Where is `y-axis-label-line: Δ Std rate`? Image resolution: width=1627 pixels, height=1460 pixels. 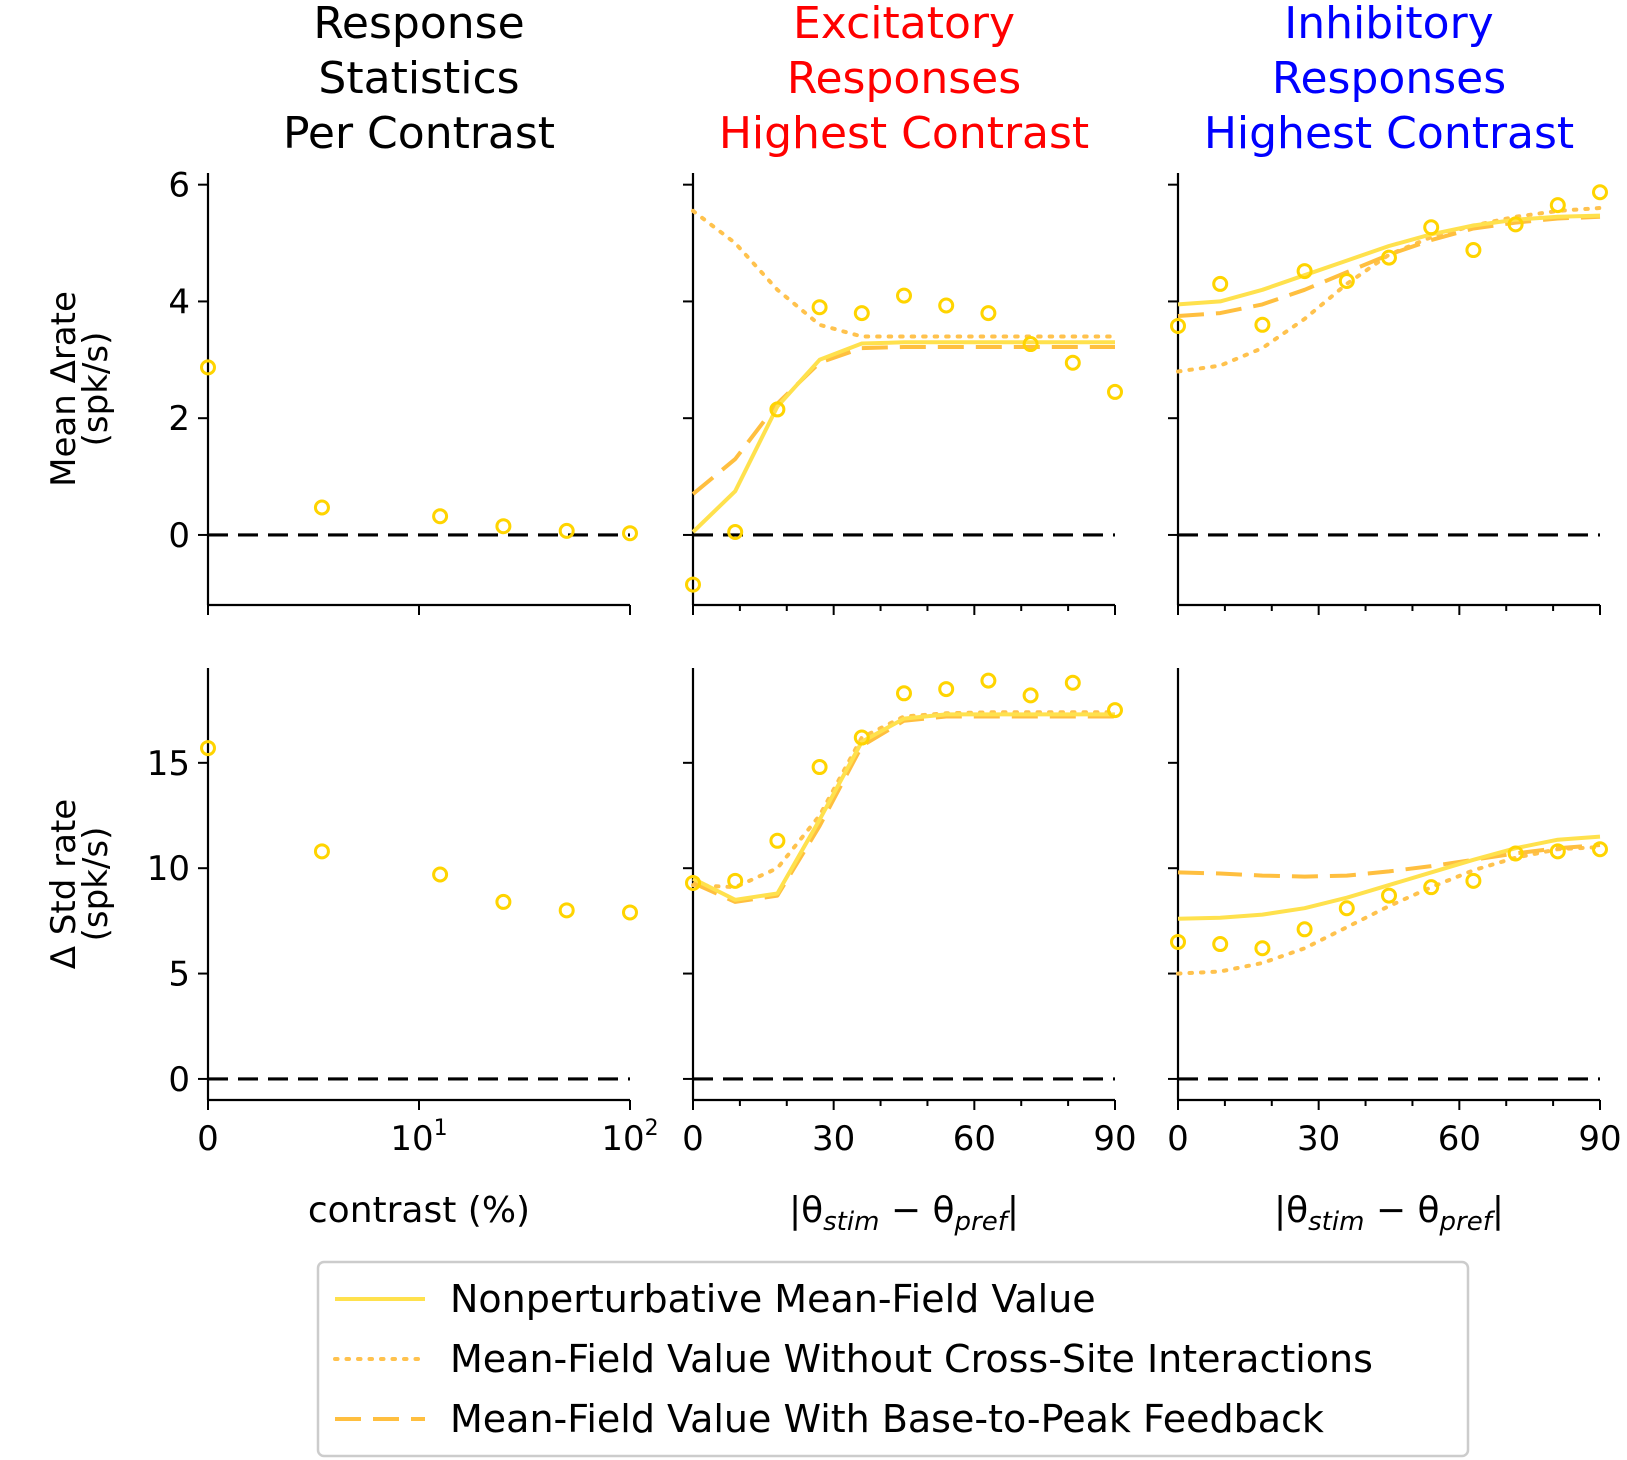
y-axis-label-line: Δ Std rate is located at coordinates (64, 884).